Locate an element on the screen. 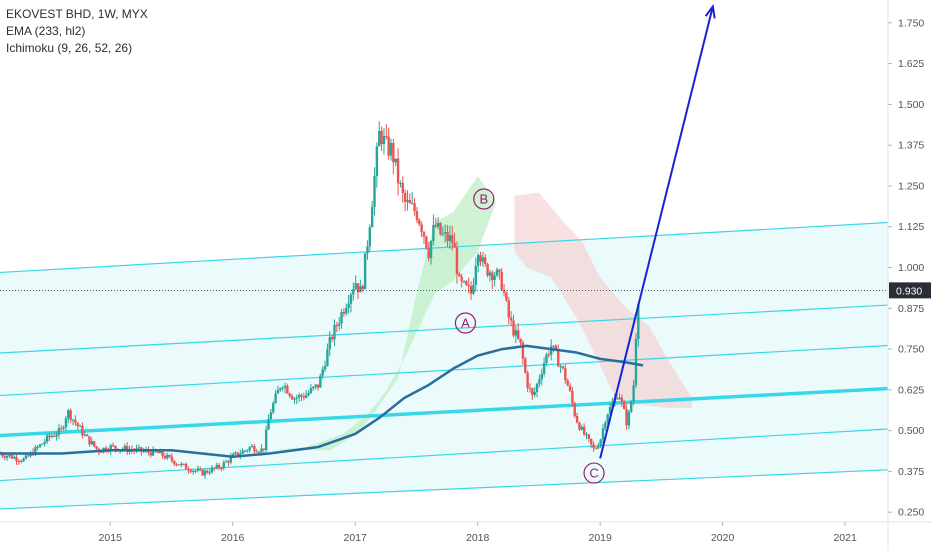 This screenshot has width=932, height=550. channel-midline is located at coordinates (444, 412).